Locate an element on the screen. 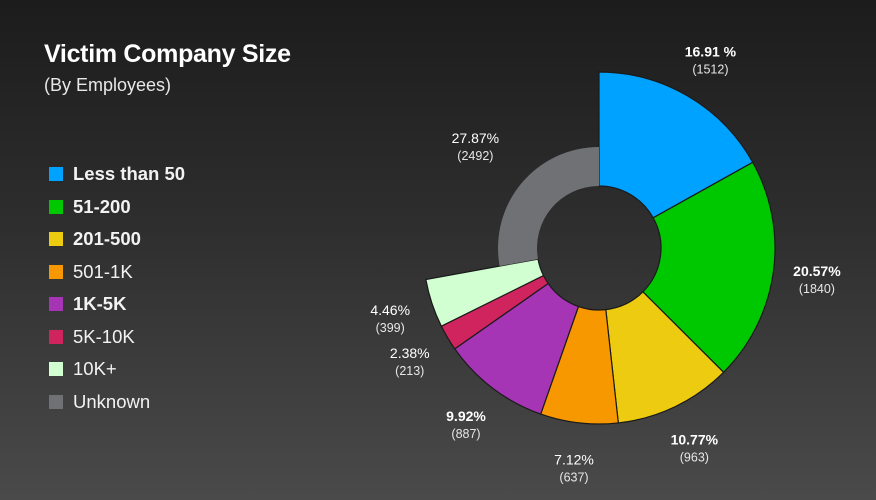 The height and width of the screenshot is (500, 876). legend-label: 501-1K is located at coordinates (103, 271).